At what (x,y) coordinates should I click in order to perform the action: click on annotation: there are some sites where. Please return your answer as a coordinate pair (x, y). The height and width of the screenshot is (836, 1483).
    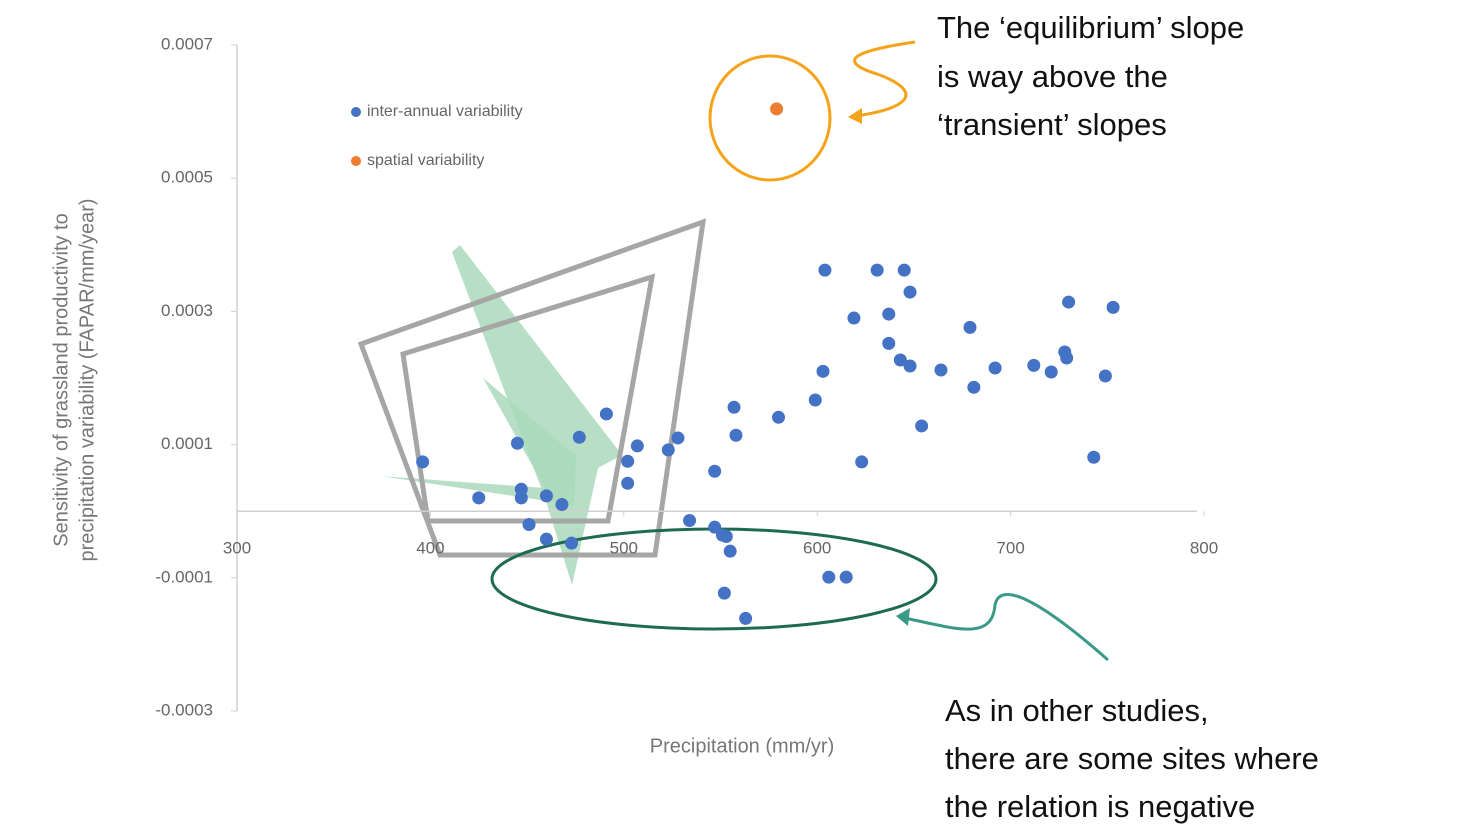
    Looking at the image, I should click on (1132, 758).